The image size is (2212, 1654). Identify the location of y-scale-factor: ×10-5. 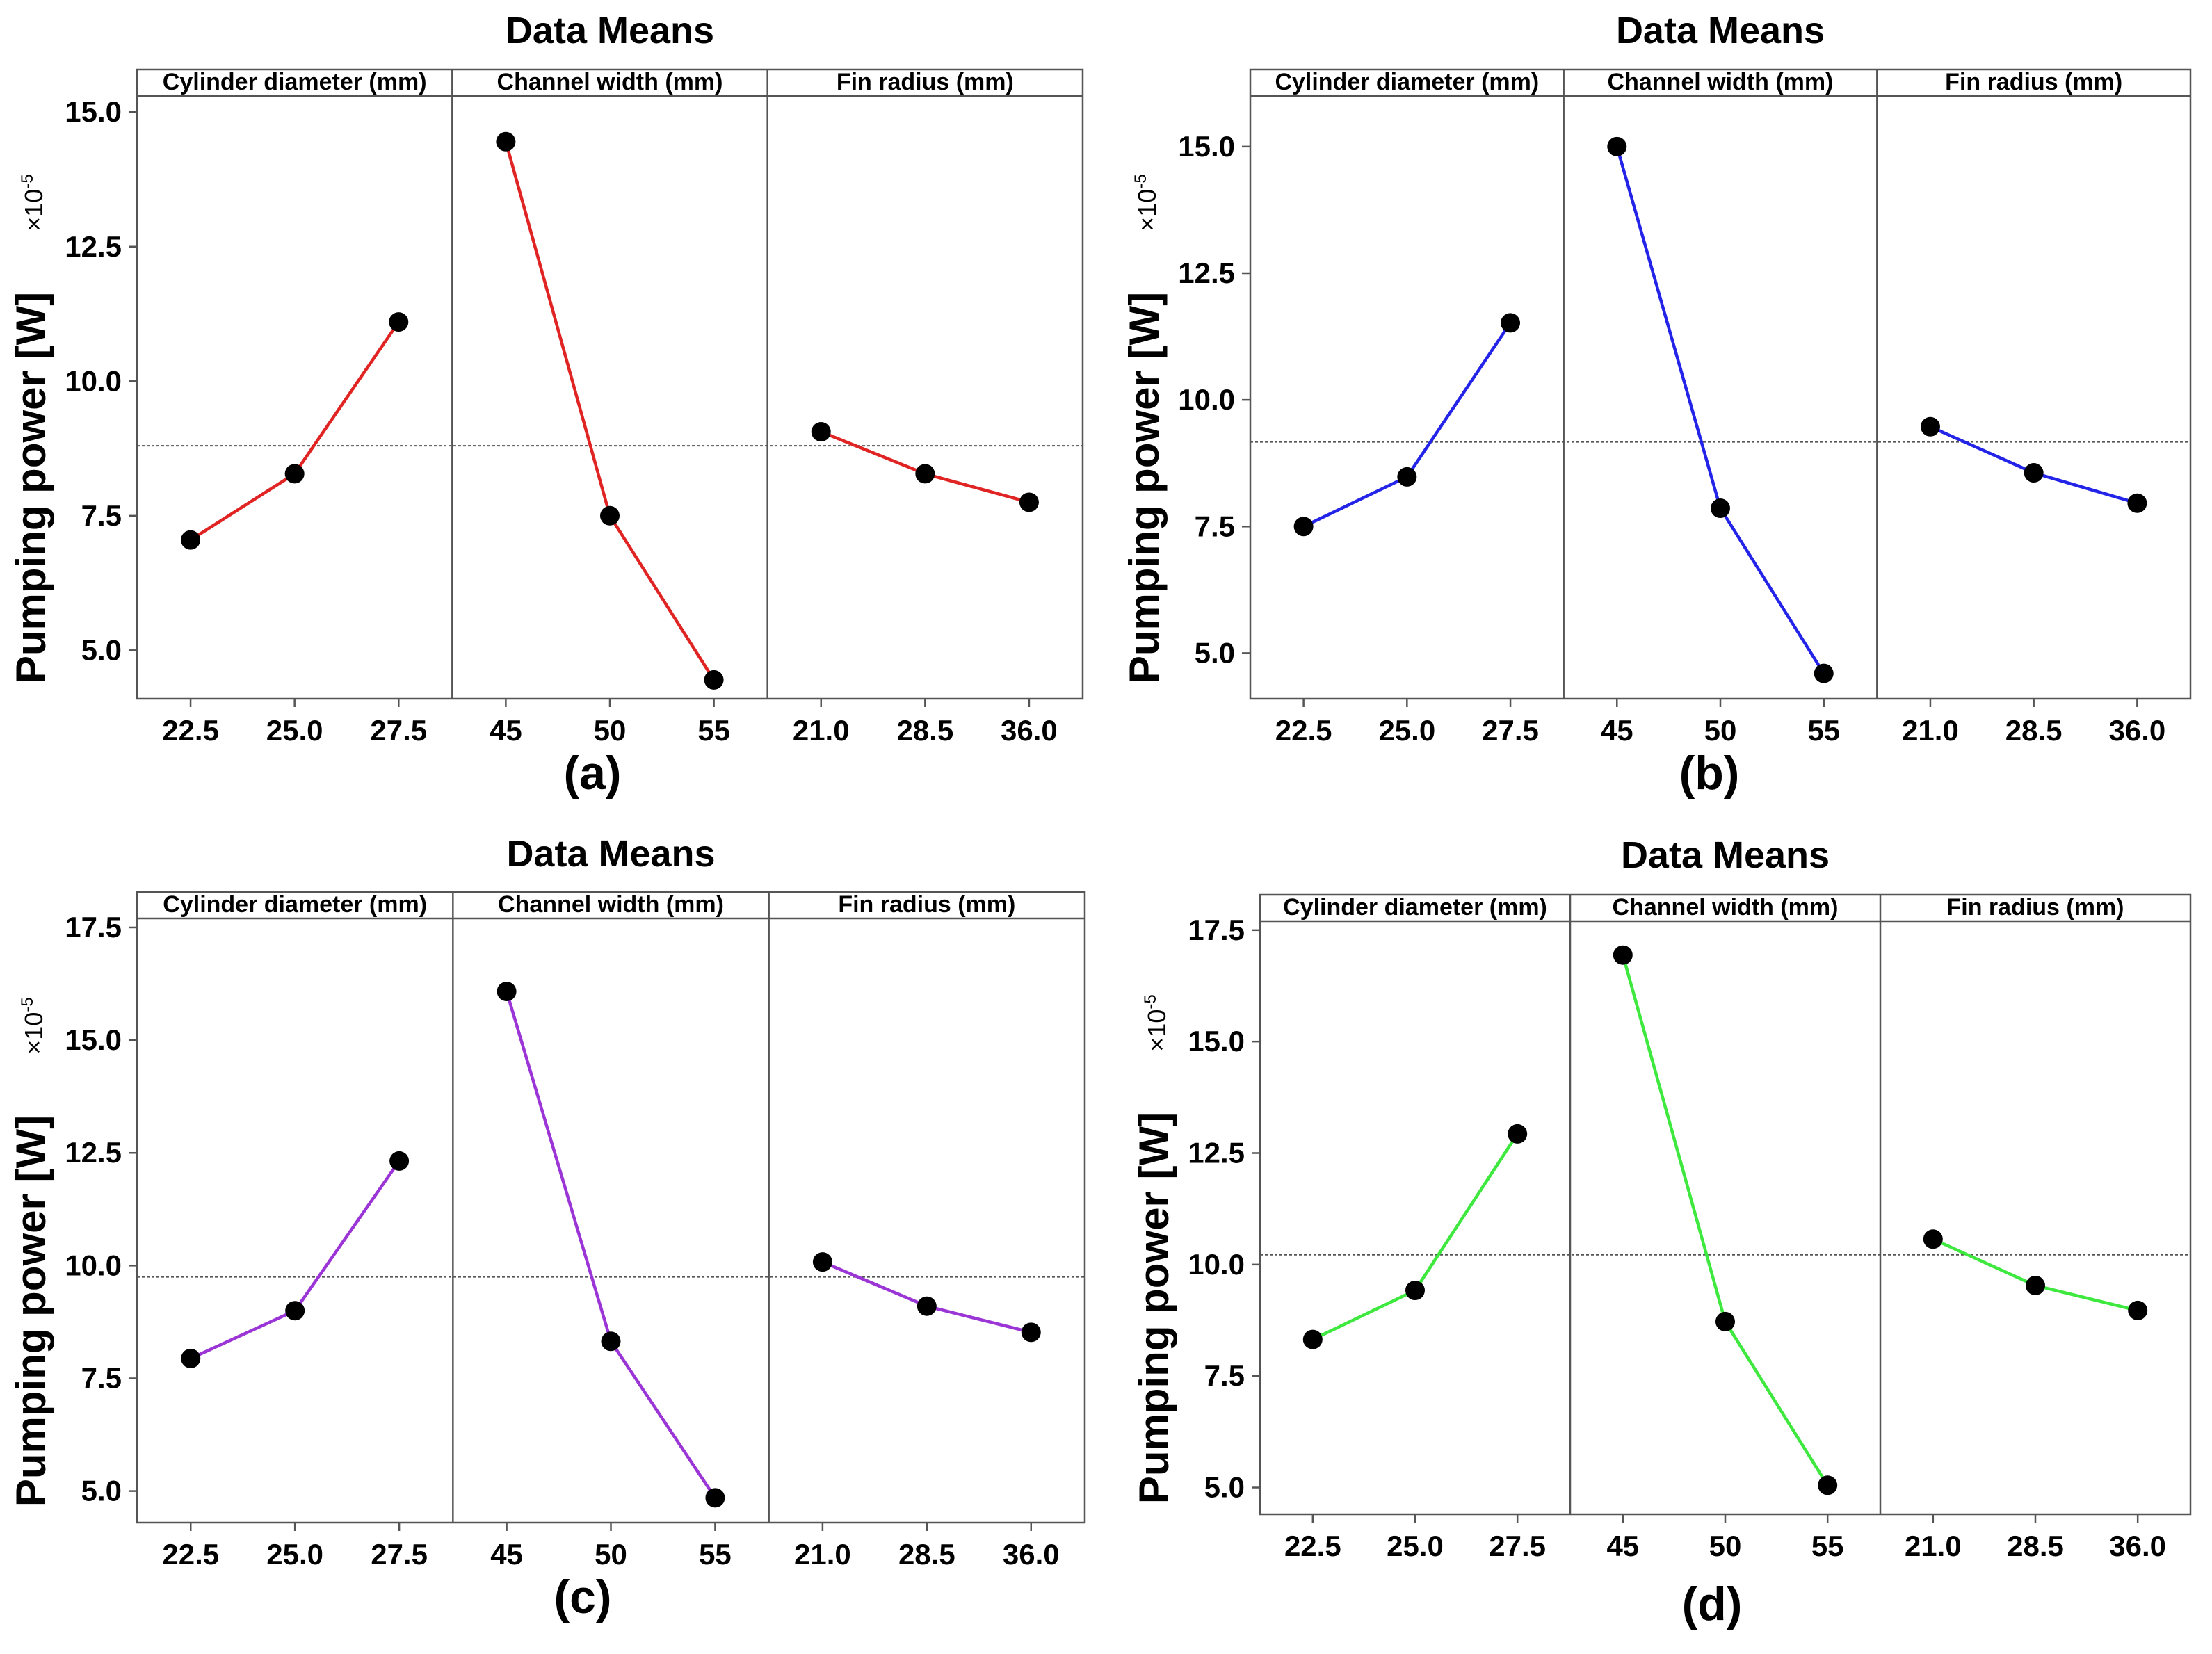
(1146, 202).